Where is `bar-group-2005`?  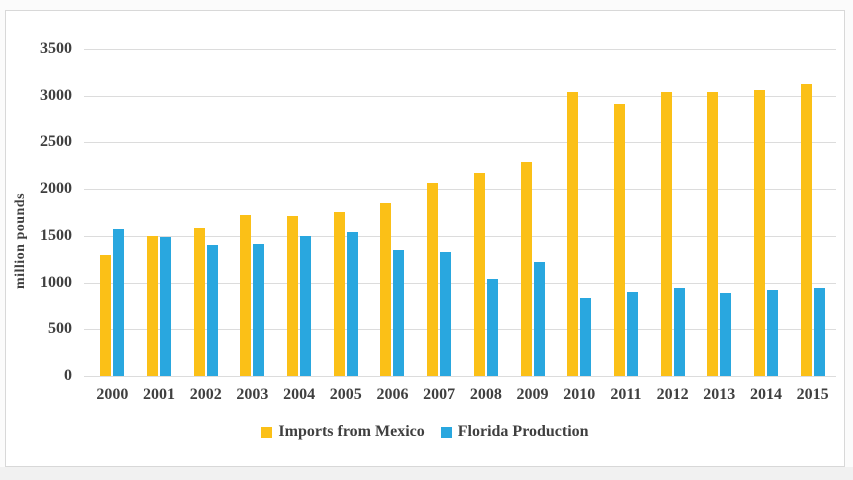 bar-group-2005 is located at coordinates (345, 212).